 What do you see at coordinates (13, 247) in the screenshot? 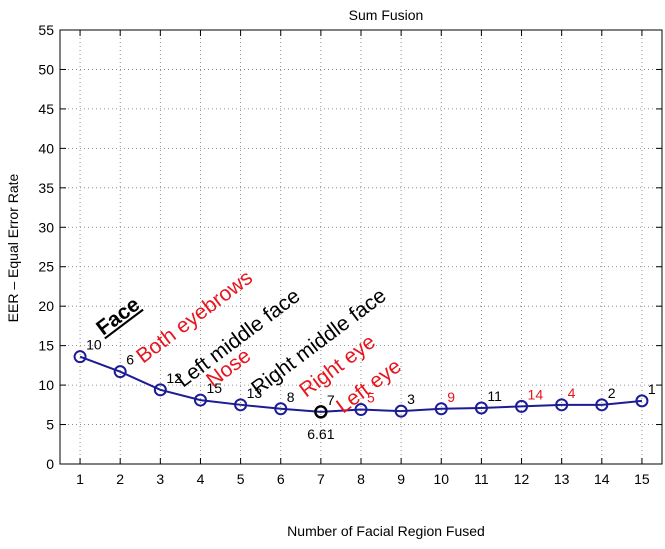
I see `y-axis-title: EER – Equal Error Rate` at bounding box center [13, 247].